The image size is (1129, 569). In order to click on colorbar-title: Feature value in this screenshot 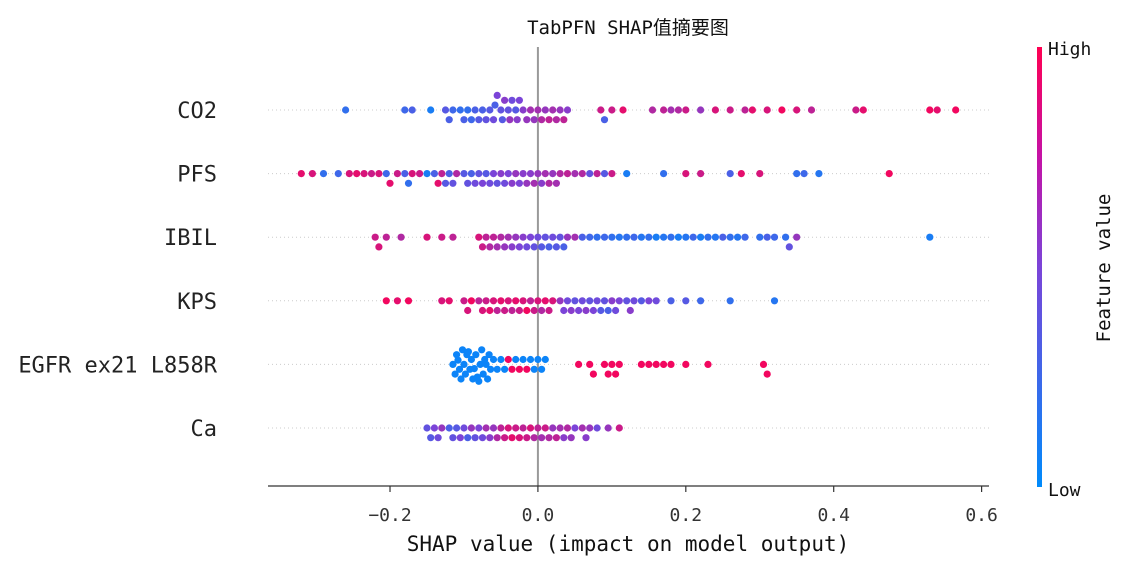, I will do `click(1104, 268)`.